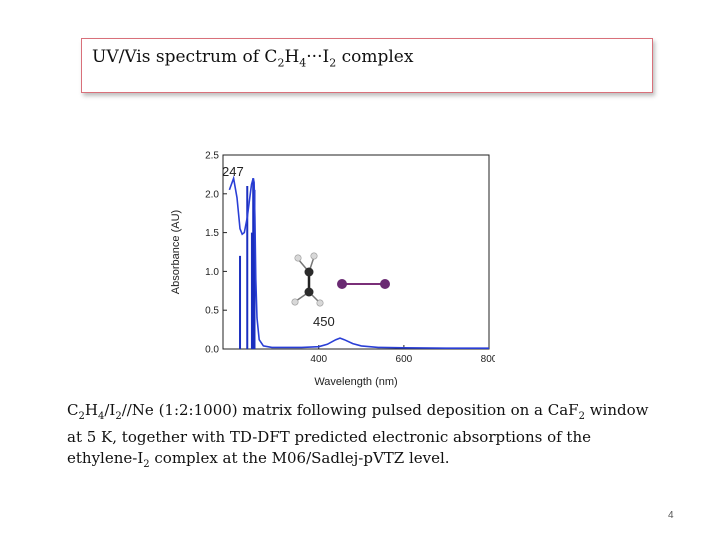 This screenshot has height=540, width=720. What do you see at coordinates (212, 156) in the screenshot?
I see `y-tick-label: 2.5` at bounding box center [212, 156].